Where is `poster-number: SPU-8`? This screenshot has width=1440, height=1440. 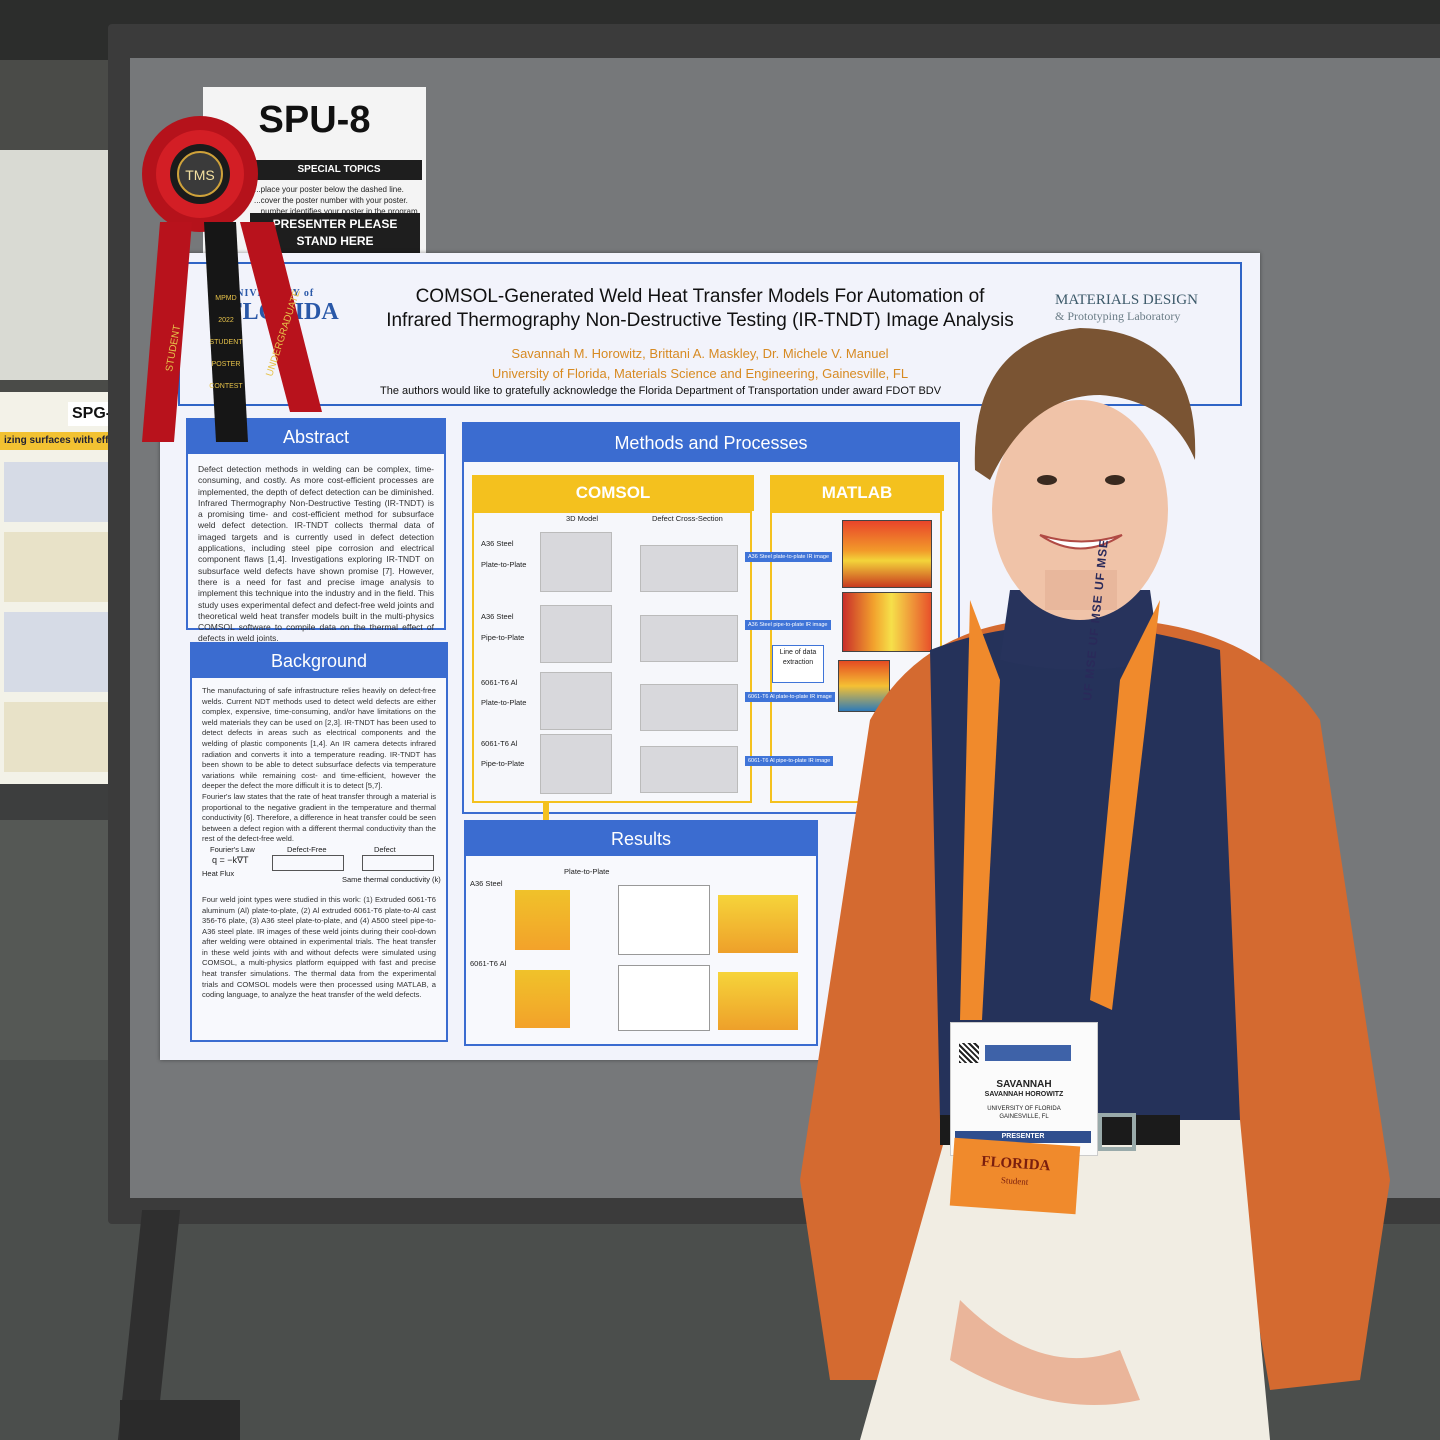 poster-number: SPU-8 is located at coordinates (314, 120).